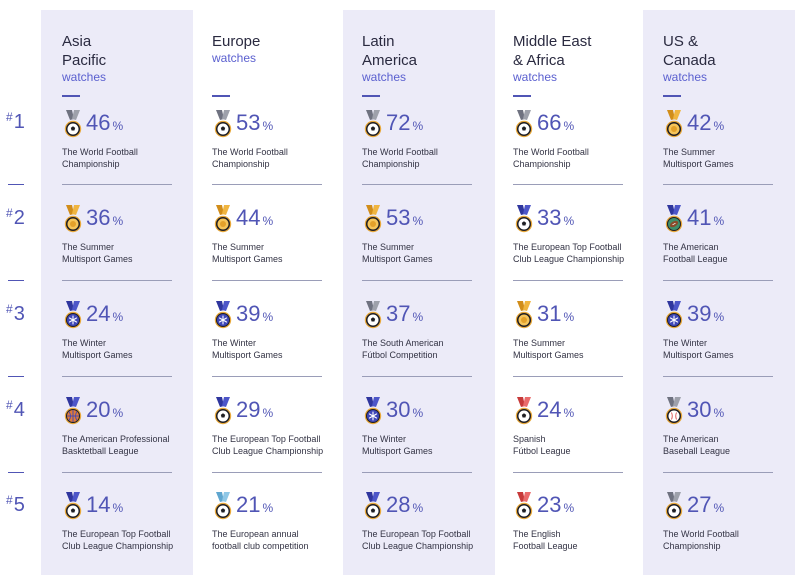 The width and height of the screenshot is (800, 585). I want to click on percentage-value: 41%, so click(705, 219).